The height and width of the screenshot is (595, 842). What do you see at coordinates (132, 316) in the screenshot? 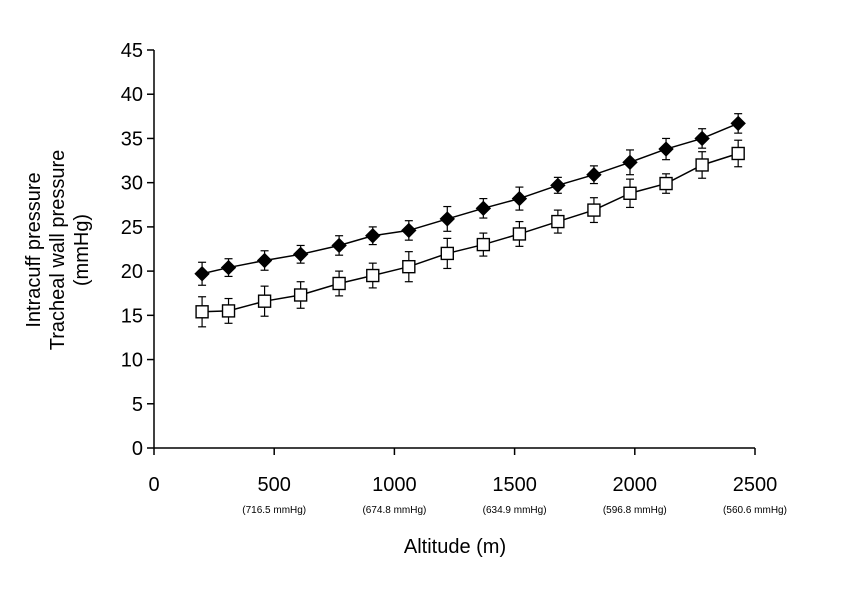
I see `y-tick-label: 15` at bounding box center [132, 316].